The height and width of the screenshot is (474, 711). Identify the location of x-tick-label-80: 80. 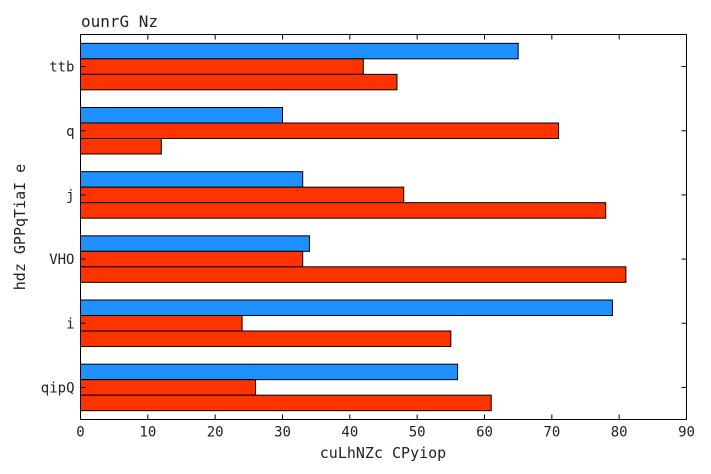
(619, 433).